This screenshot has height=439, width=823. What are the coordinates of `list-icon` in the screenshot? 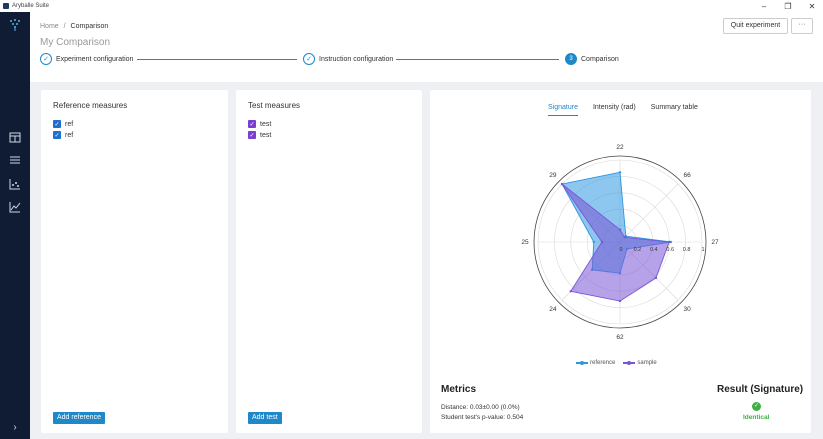 It's located at (15, 160).